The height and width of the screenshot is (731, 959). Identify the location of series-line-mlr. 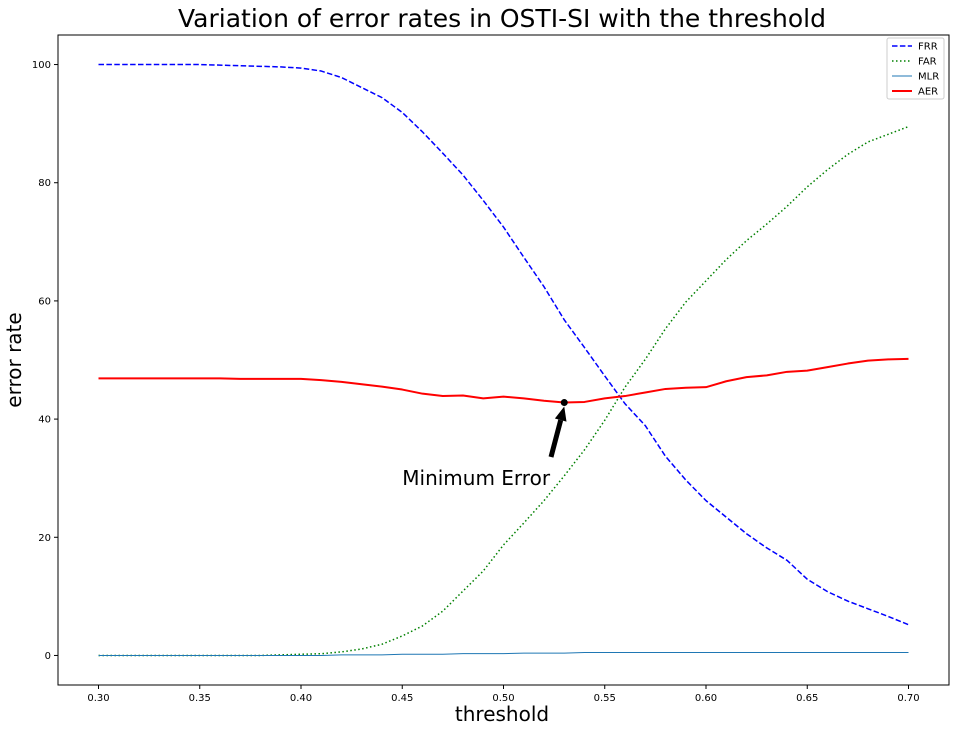
(503, 654).